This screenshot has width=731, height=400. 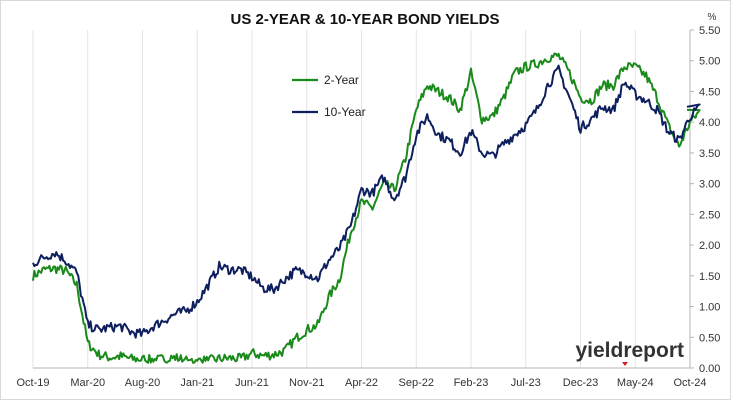 What do you see at coordinates (526, 383) in the screenshot?
I see `x-tick-label: Jul-23` at bounding box center [526, 383].